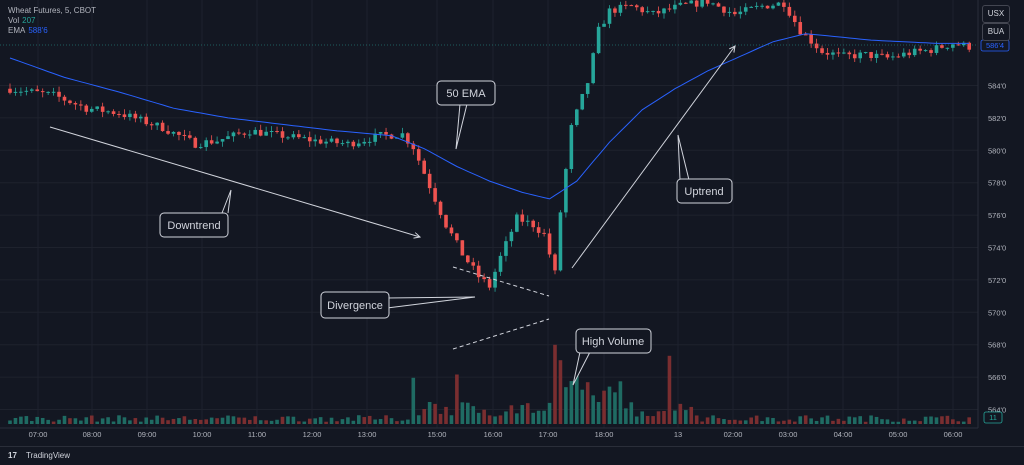 The width and height of the screenshot is (1024, 465). What do you see at coordinates (312, 434) in the screenshot?
I see `time-tick-label: 12:00` at bounding box center [312, 434].